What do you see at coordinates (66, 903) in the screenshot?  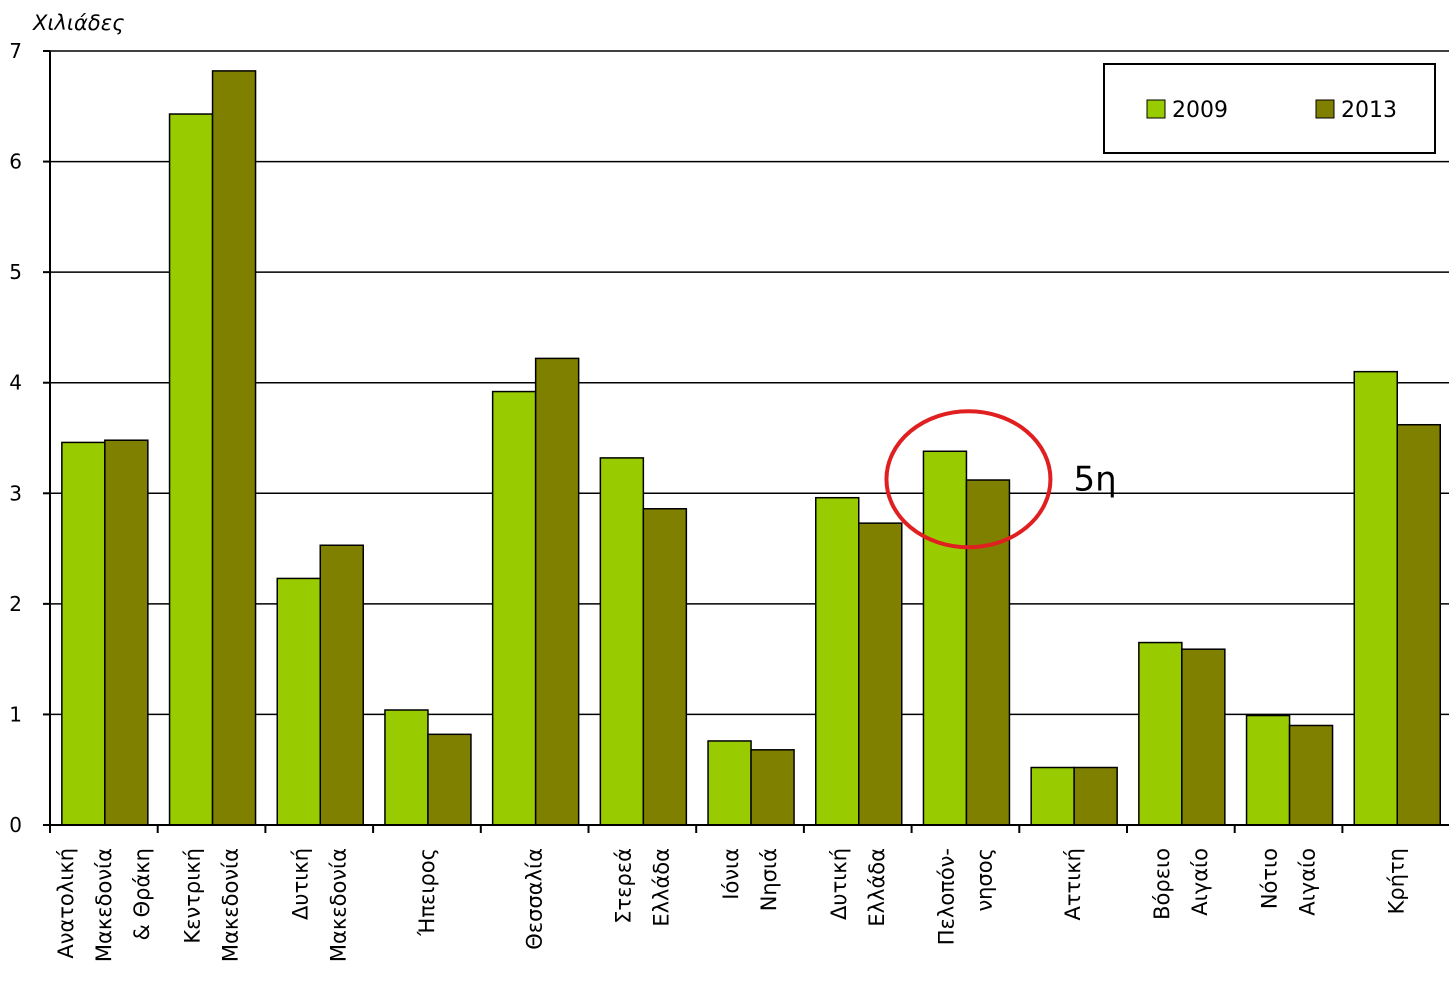 I see `category-label: Ανατολική` at bounding box center [66, 903].